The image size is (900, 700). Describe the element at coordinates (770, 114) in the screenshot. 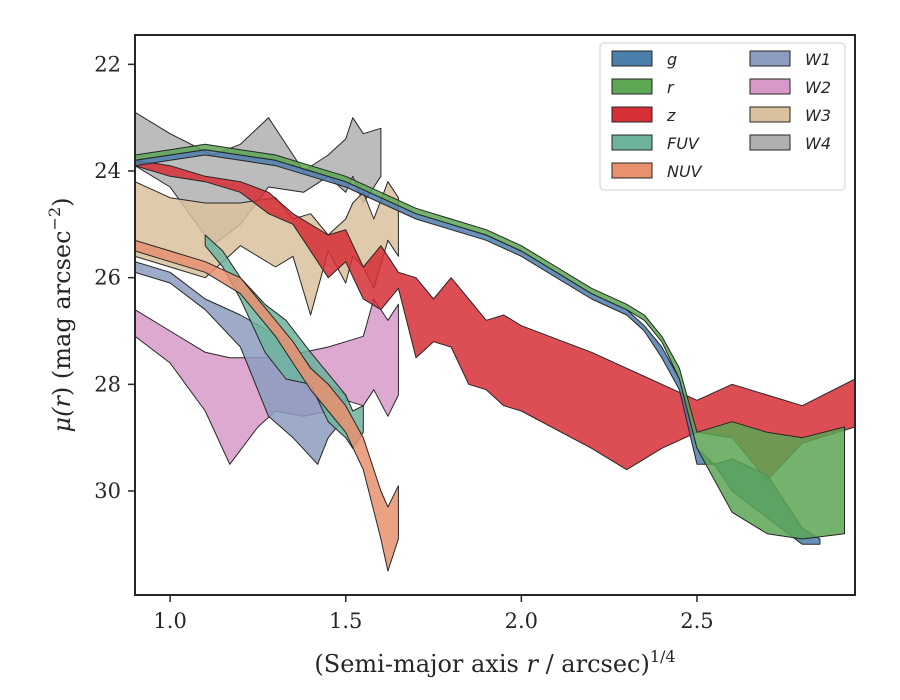

I see `legend-swatch-W3` at that location.